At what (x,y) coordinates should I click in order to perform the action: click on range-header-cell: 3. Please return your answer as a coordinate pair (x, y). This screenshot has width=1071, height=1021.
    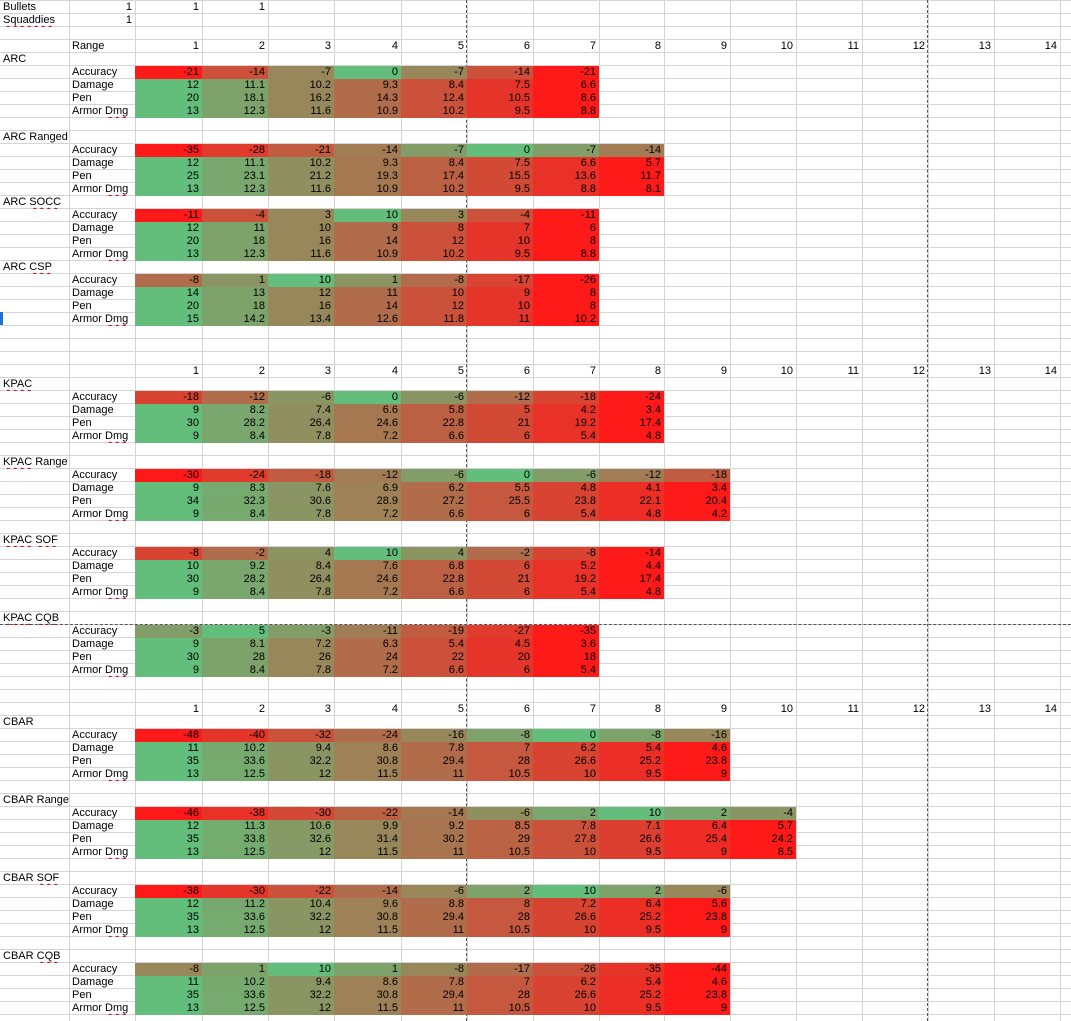
    Looking at the image, I should click on (327, 371).